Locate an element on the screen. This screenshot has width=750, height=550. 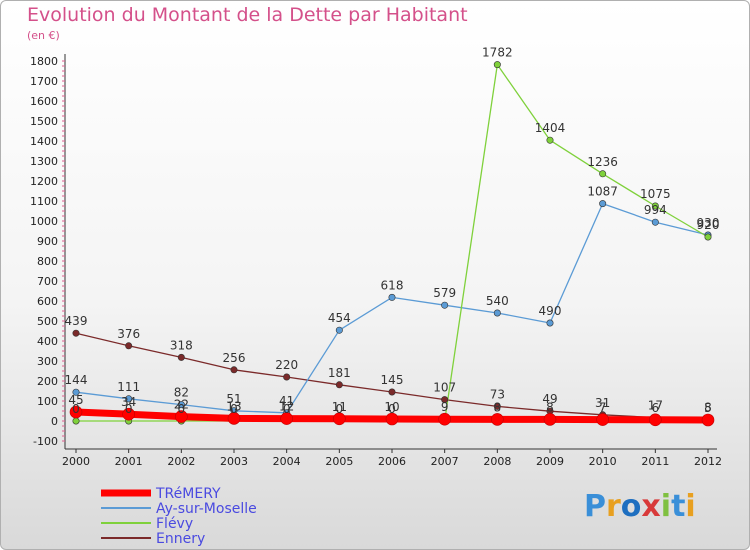
logo-letter: r is located at coordinates (613, 506).